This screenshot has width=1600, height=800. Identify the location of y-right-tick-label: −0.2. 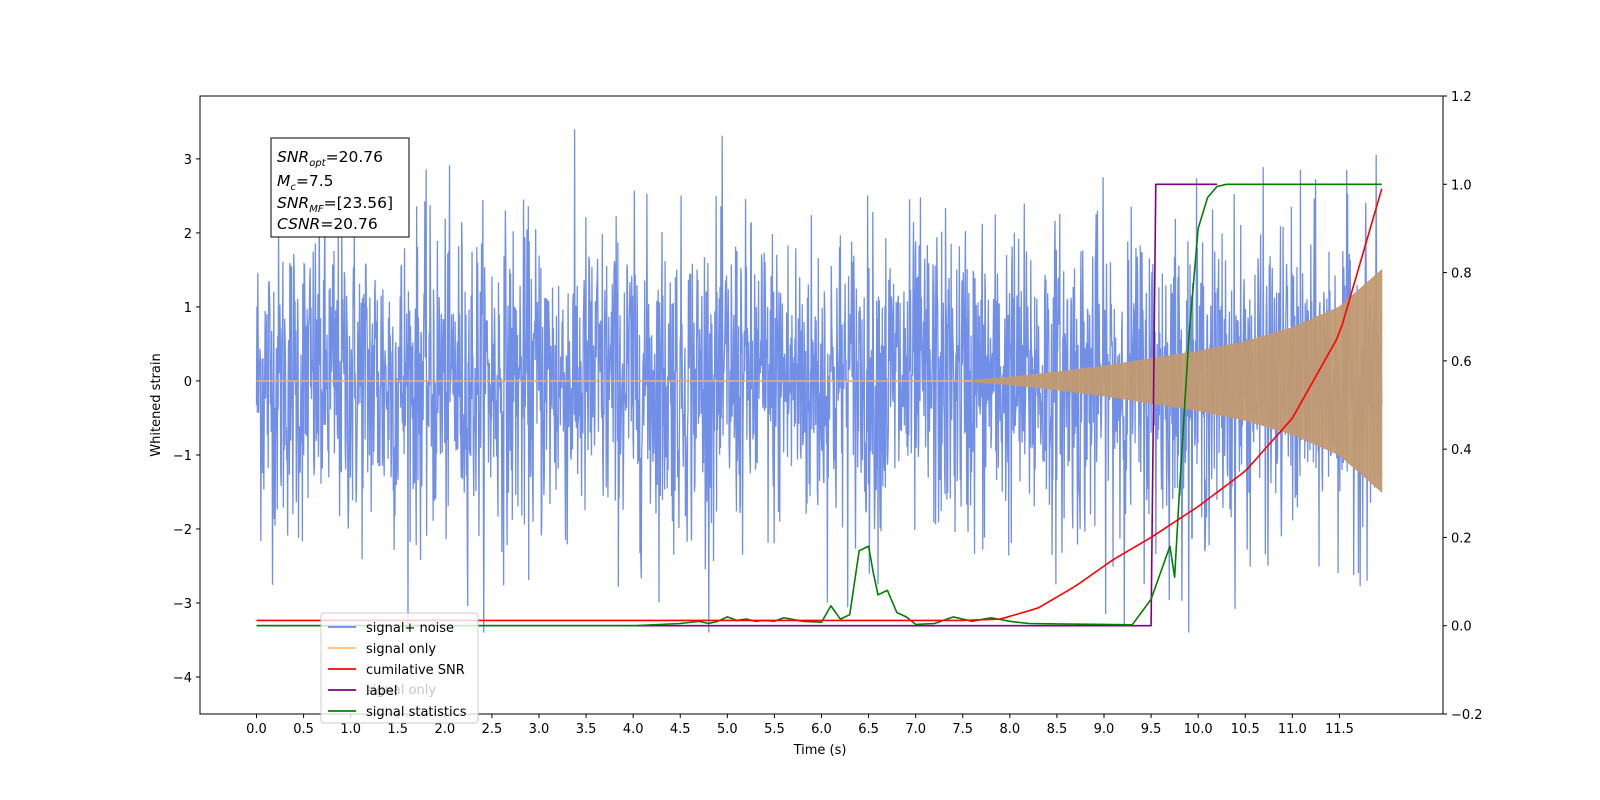
(1467, 715).